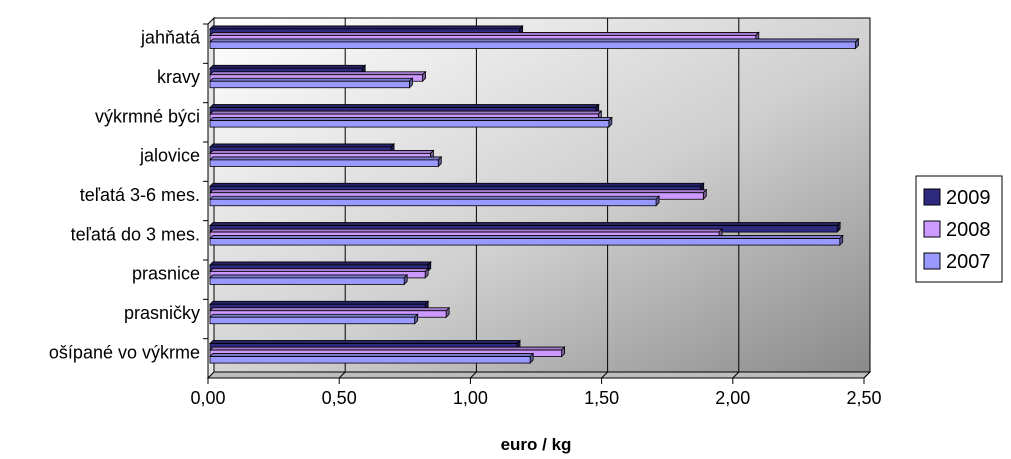 The image size is (1011, 459). Describe the element at coordinates (863, 398) in the screenshot. I see `x-tick-label: 2,50` at that location.